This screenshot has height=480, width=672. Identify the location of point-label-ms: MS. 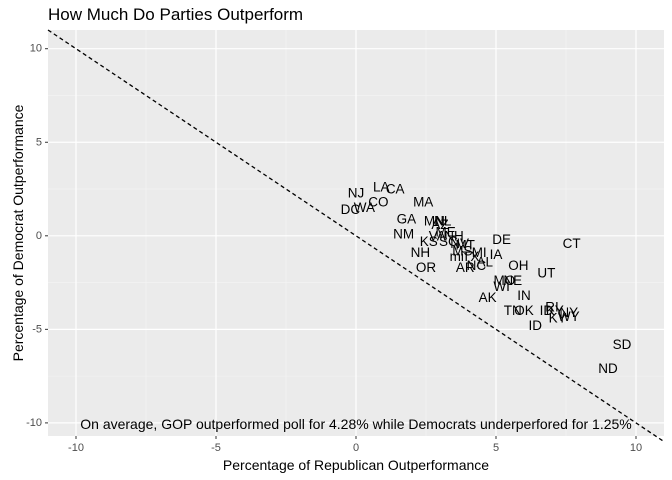
(462, 250).